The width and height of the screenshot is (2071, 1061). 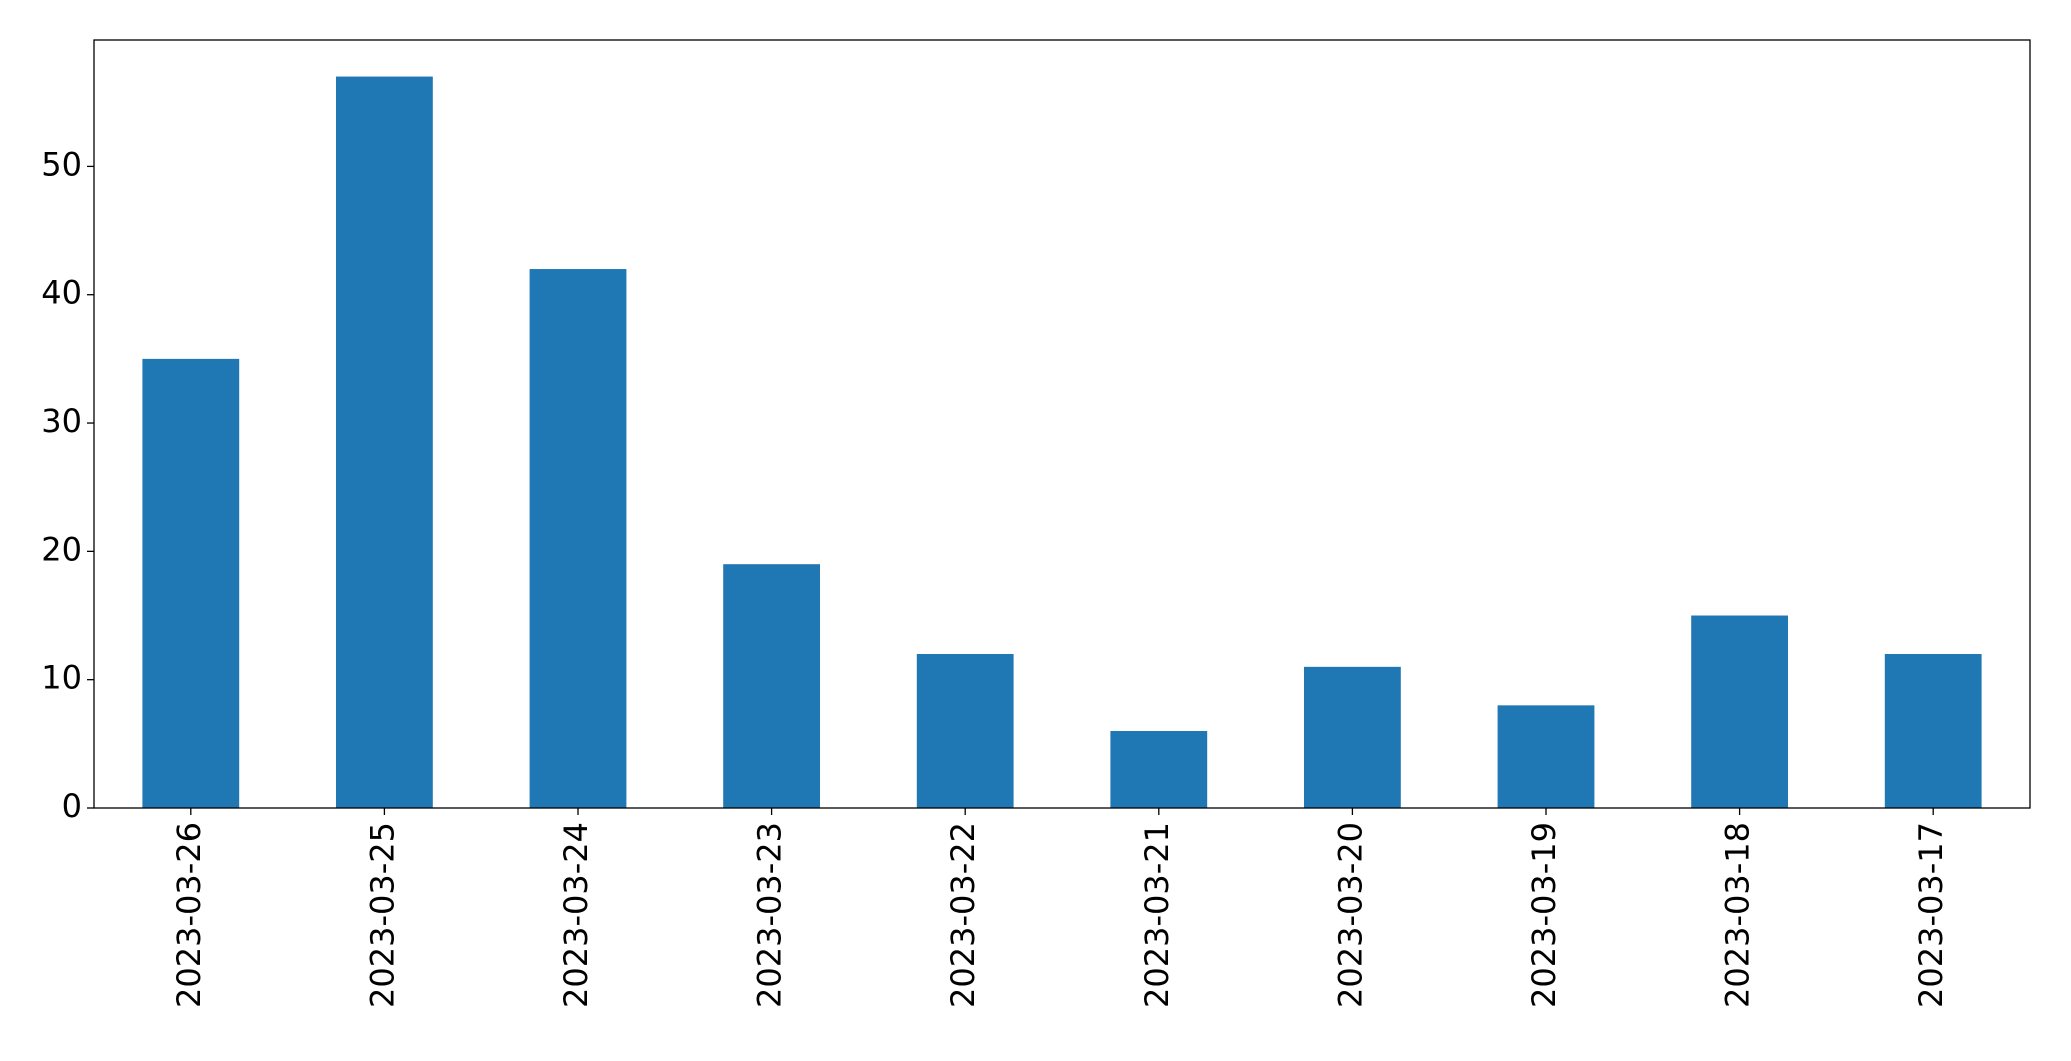 I want to click on x-tick-label: 2023-03-18, so click(x=1738, y=915).